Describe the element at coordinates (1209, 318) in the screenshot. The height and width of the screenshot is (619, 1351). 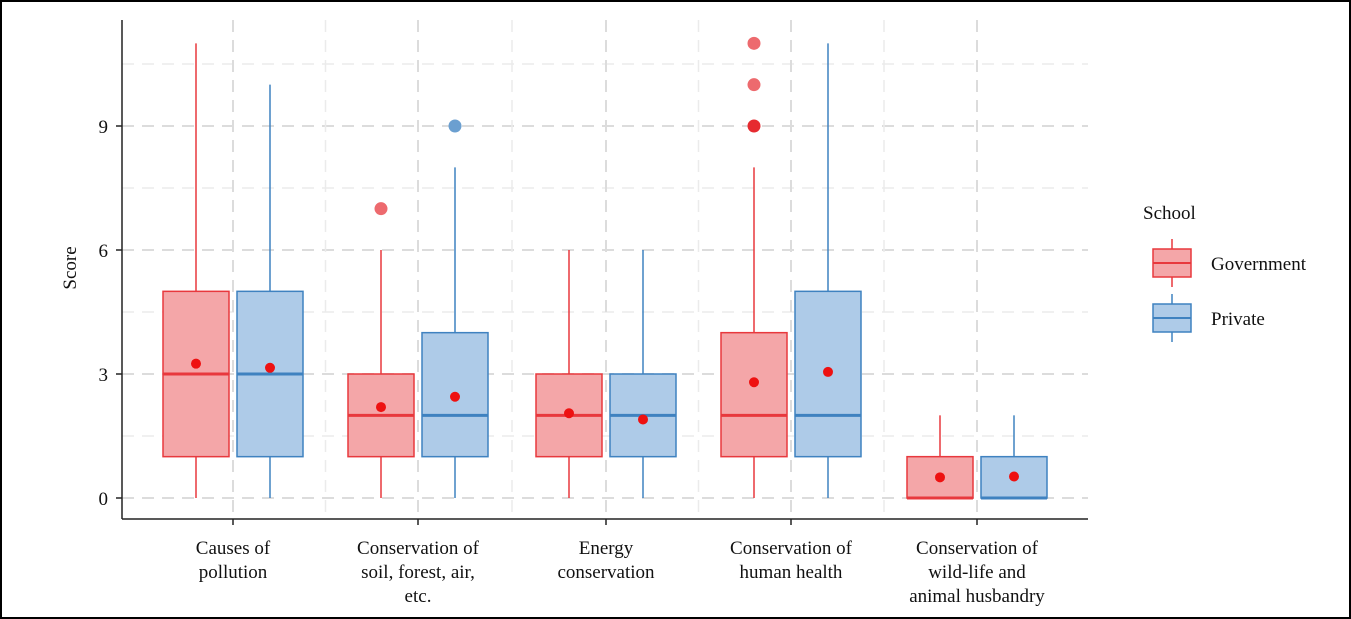
I see `legend-item-private: Private` at that location.